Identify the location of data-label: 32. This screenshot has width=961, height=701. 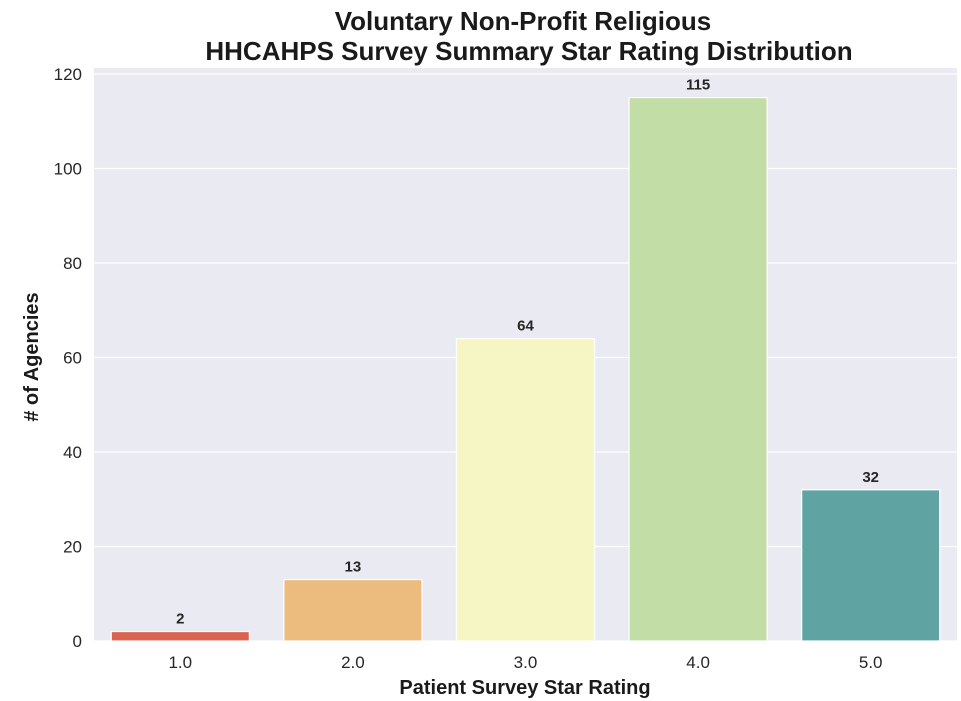
(870, 477).